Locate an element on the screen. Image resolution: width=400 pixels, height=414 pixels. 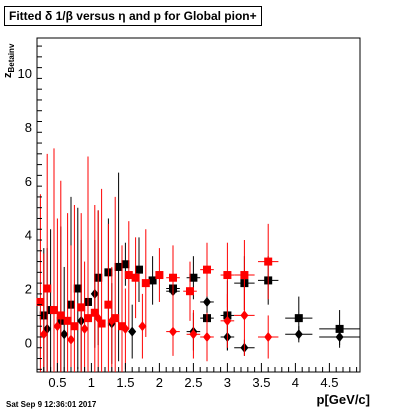
x-tick-label: 2.5 is located at coordinates (193, 382).